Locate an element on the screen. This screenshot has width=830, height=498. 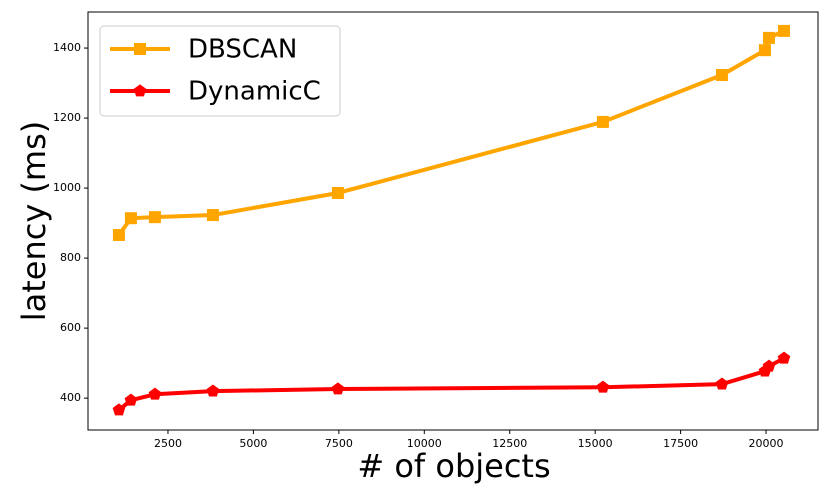
x-axis-label: # of objects is located at coordinates (453, 466).